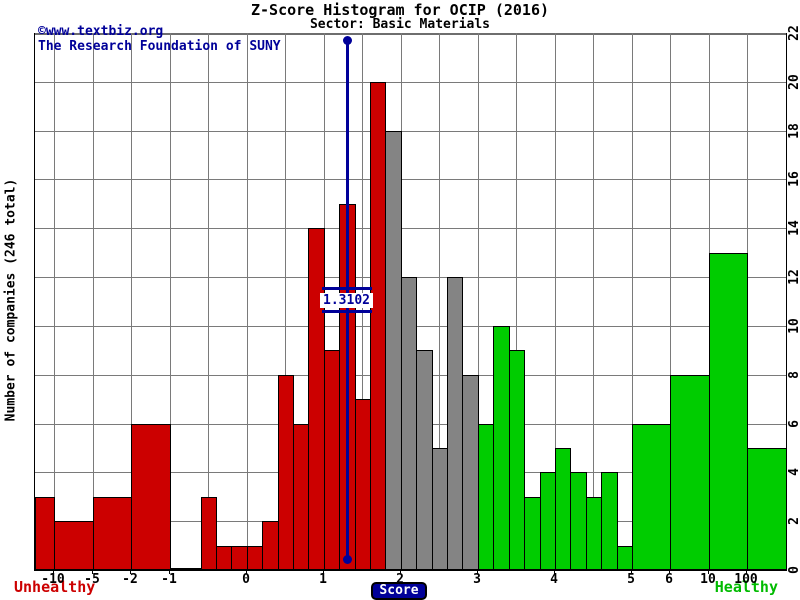  I want to click on bar-0.4to0.6, so click(286, 472).